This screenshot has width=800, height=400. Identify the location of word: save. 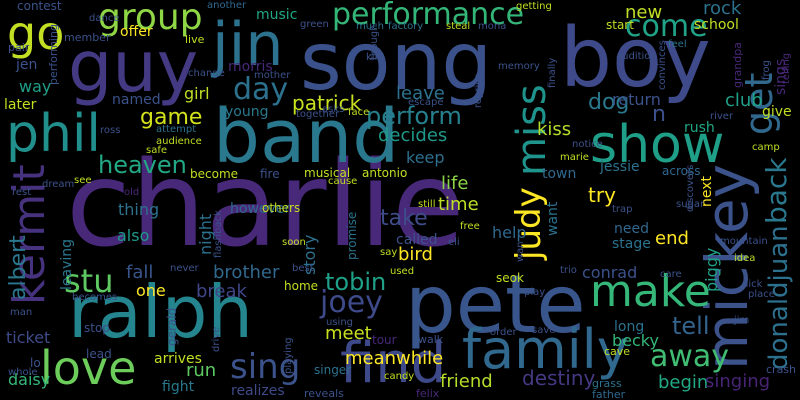
(544, 330).